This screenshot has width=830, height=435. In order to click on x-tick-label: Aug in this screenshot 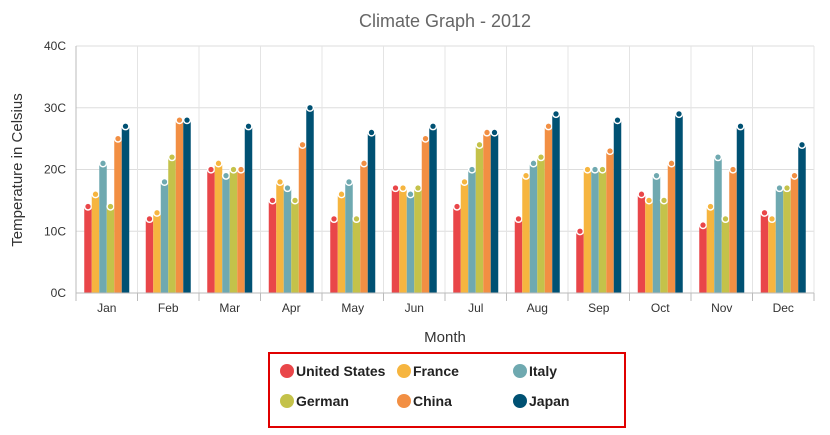, I will do `click(537, 308)`.